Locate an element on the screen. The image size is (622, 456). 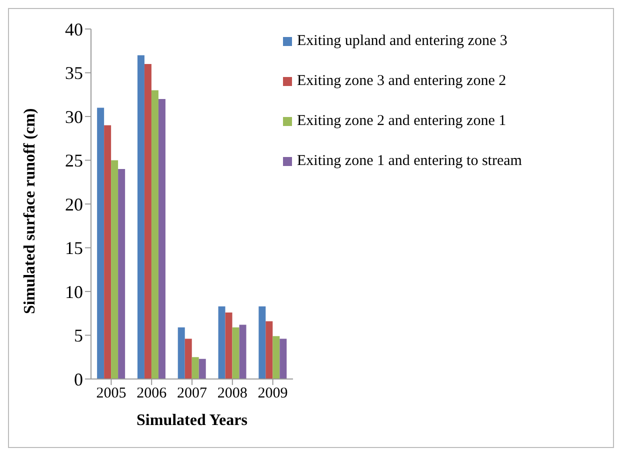
y-tick-label: 40 is located at coordinates (74, 29).